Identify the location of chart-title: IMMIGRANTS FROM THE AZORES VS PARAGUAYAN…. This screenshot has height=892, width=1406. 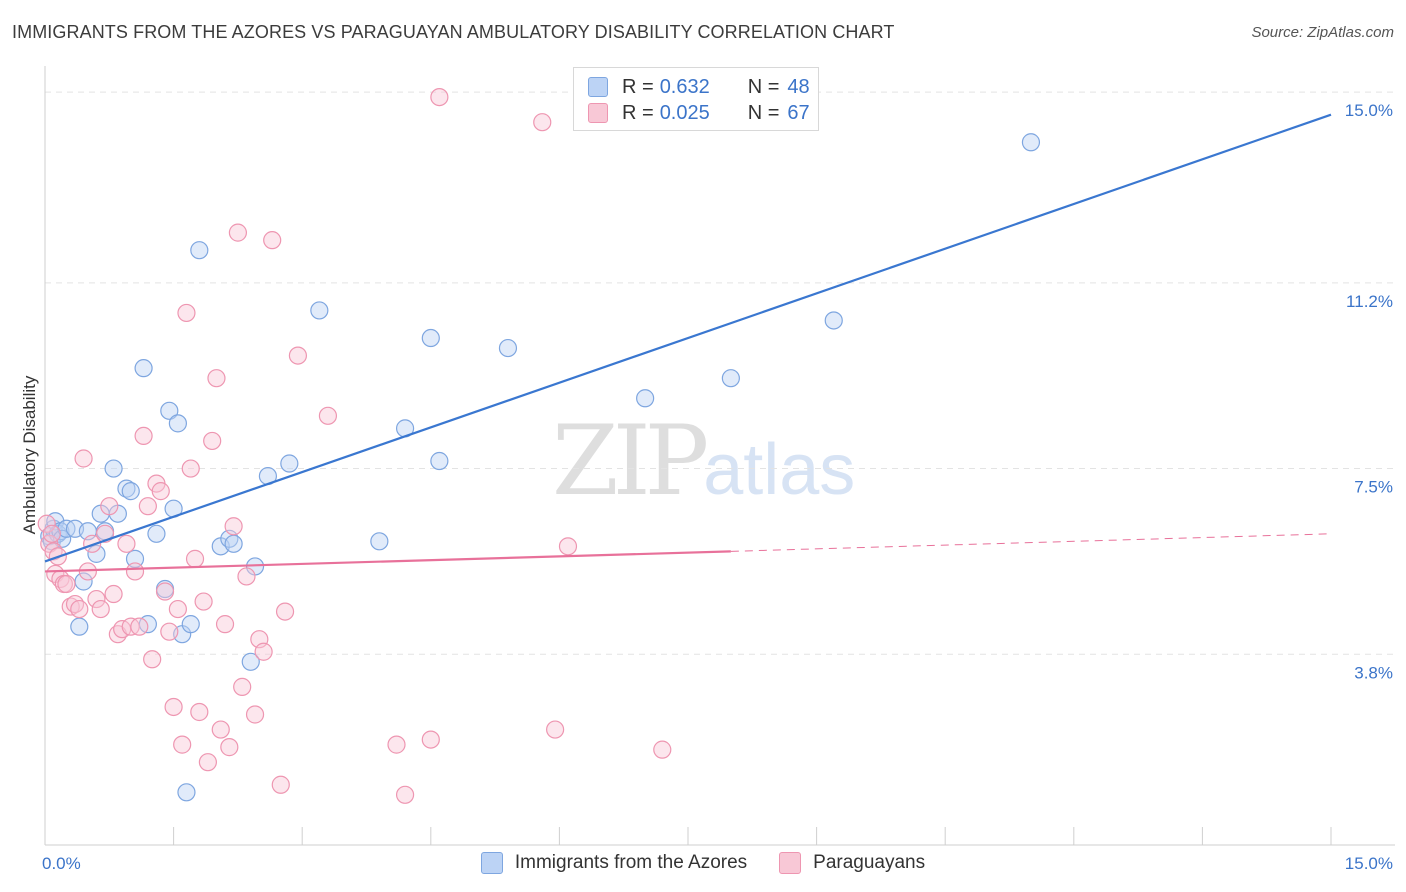
(453, 32).